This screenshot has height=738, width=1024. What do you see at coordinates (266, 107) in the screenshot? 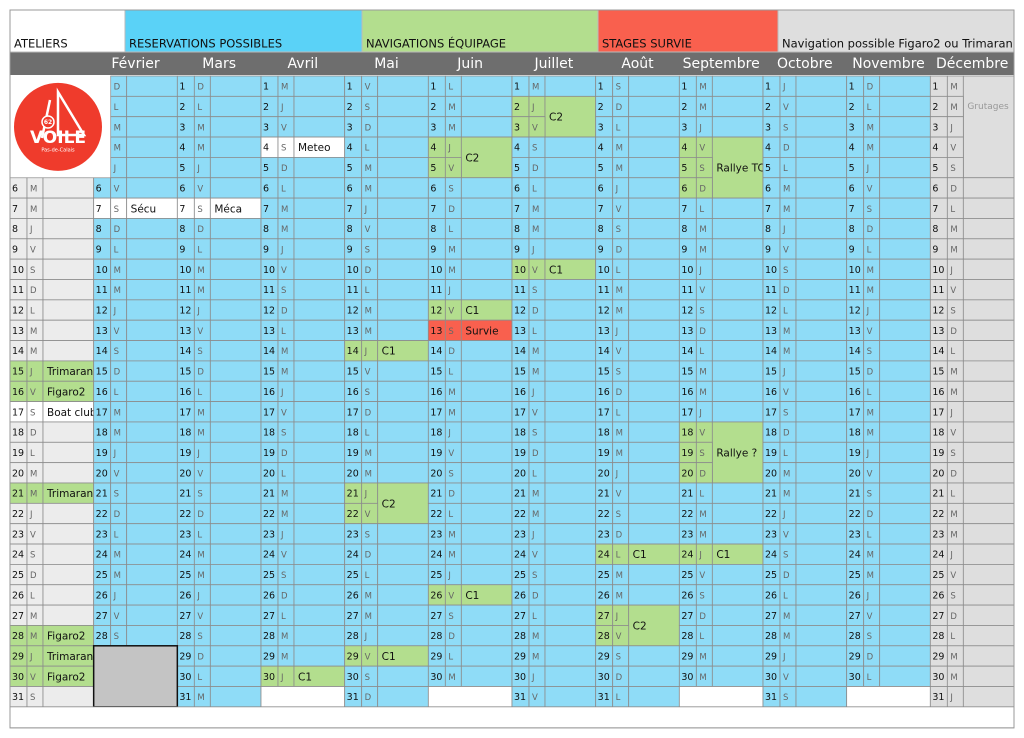
I see `day-number: 2` at bounding box center [266, 107].